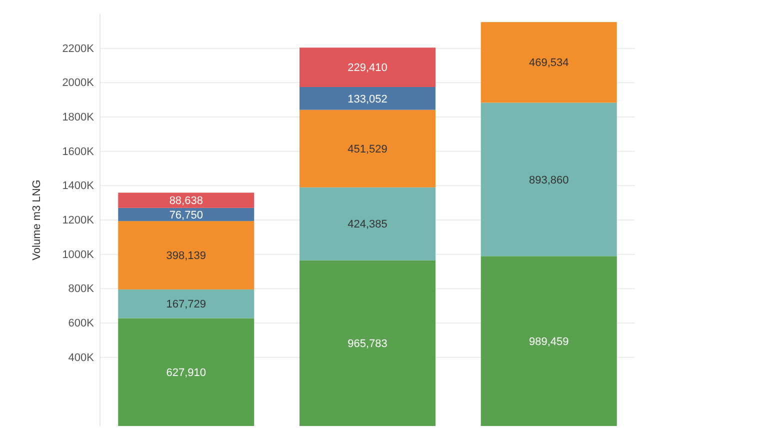 Image resolution: width=780 pixels, height=440 pixels. Describe the element at coordinates (78, 254) in the screenshot. I see `y-tick-label: 1000K` at that location.